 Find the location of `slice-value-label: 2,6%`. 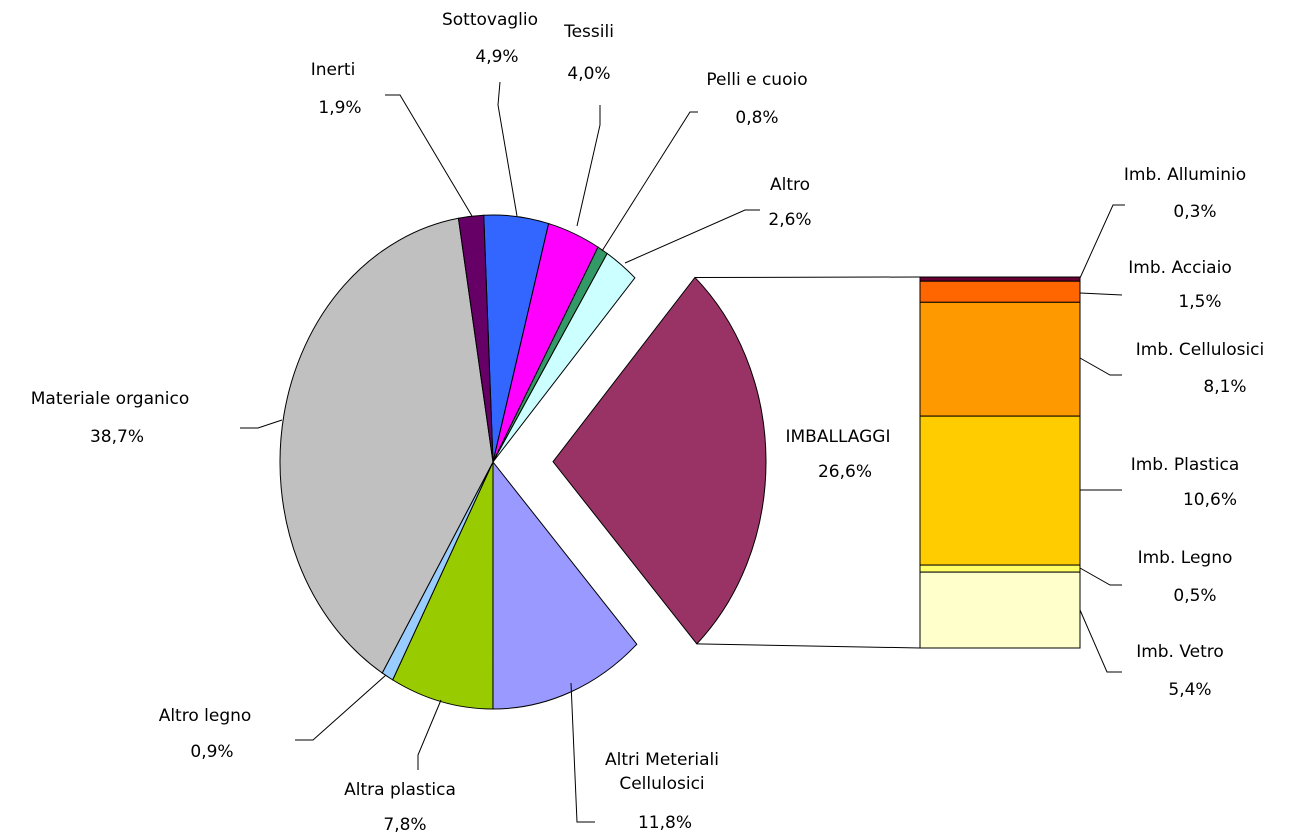

slice-value-label: 2,6% is located at coordinates (790, 220).